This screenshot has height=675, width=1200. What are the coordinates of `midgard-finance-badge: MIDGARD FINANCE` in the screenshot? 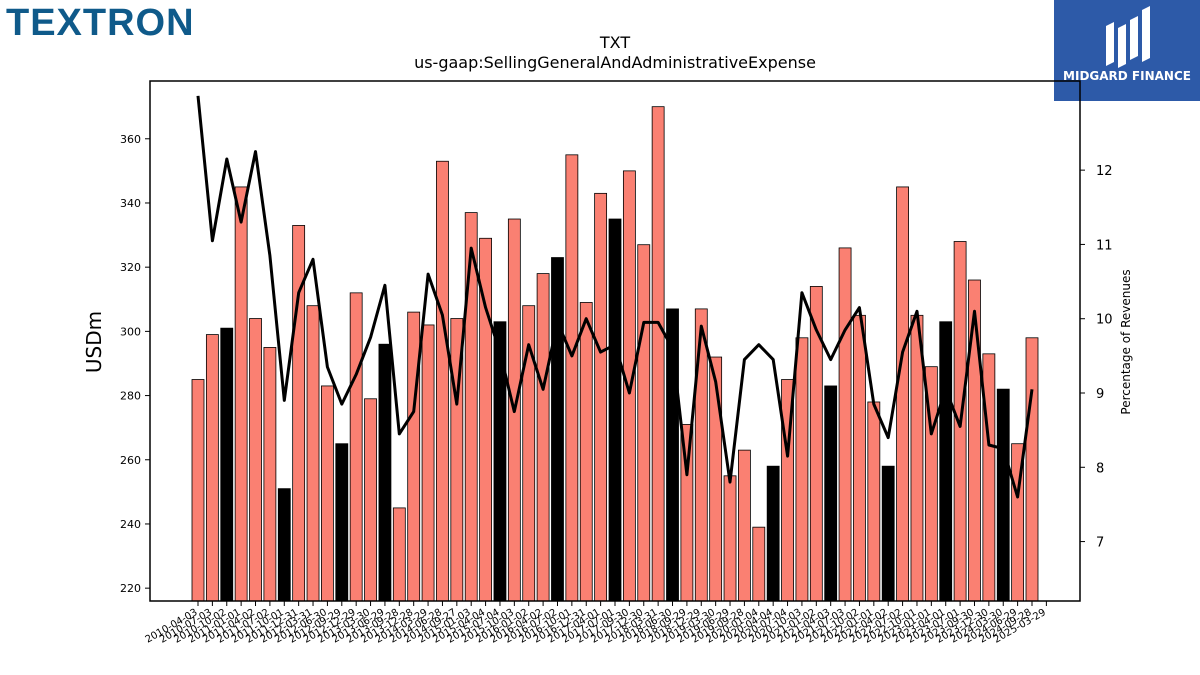 It's located at (1127, 50).